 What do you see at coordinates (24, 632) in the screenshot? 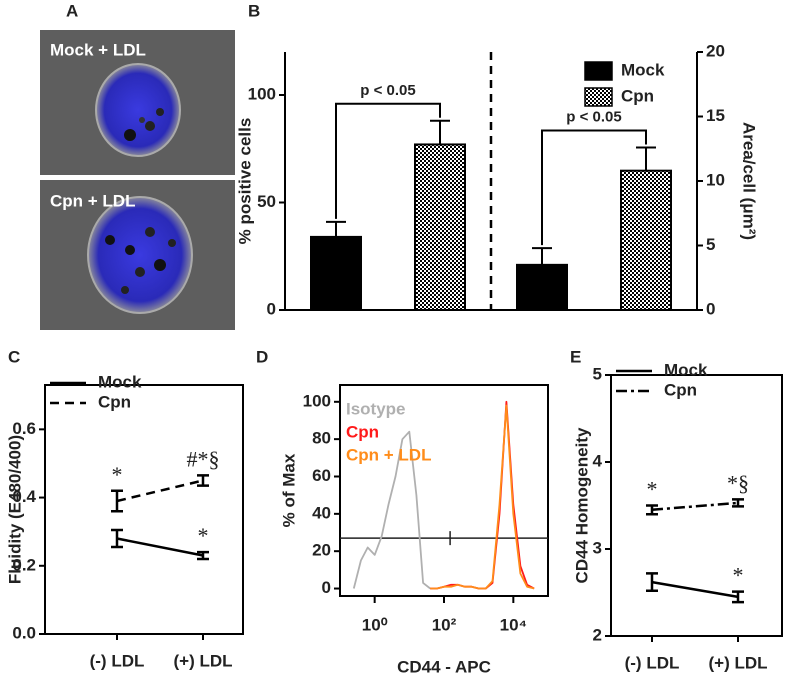
I see `y-tick-label: 0.0` at bounding box center [24, 632].